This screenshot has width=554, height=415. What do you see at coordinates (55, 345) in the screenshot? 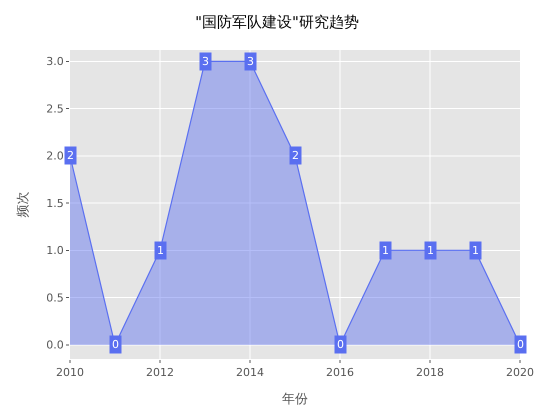
I see `y-tick-label: 0.0` at bounding box center [55, 345].